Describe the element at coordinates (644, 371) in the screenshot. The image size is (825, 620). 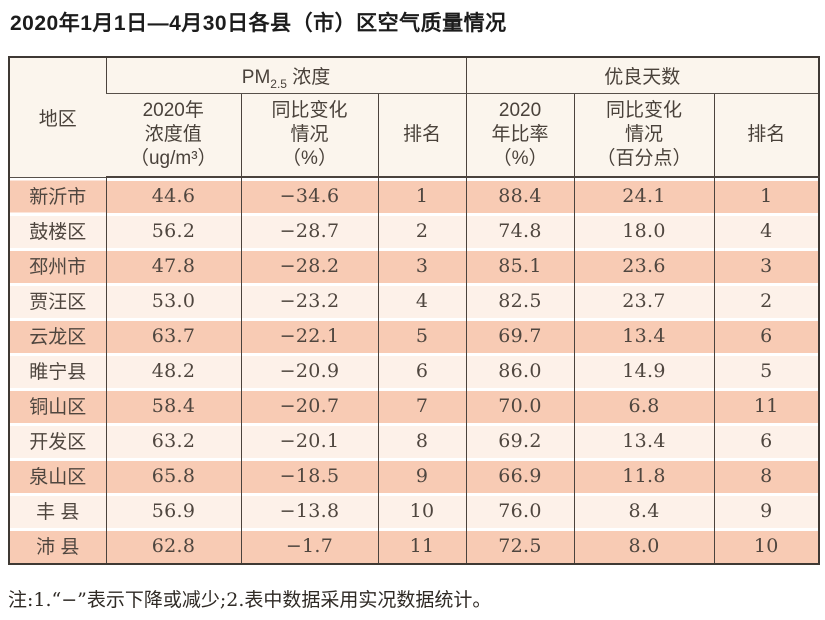
I see `cell-good-change: 14.9` at that location.